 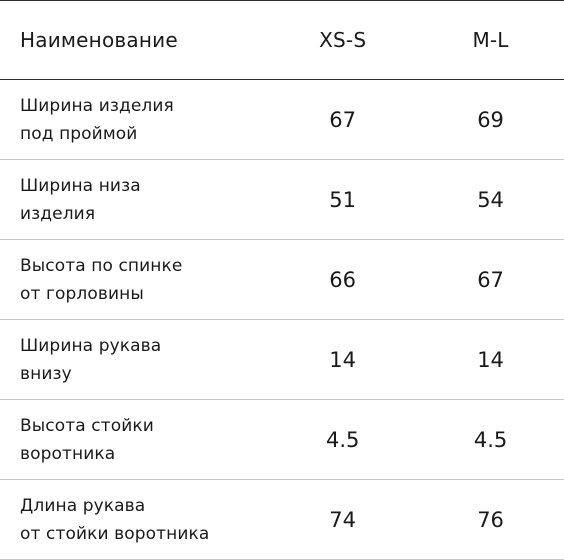 What do you see at coordinates (490, 519) in the screenshot?
I see `row-value-m-l: 76` at bounding box center [490, 519].